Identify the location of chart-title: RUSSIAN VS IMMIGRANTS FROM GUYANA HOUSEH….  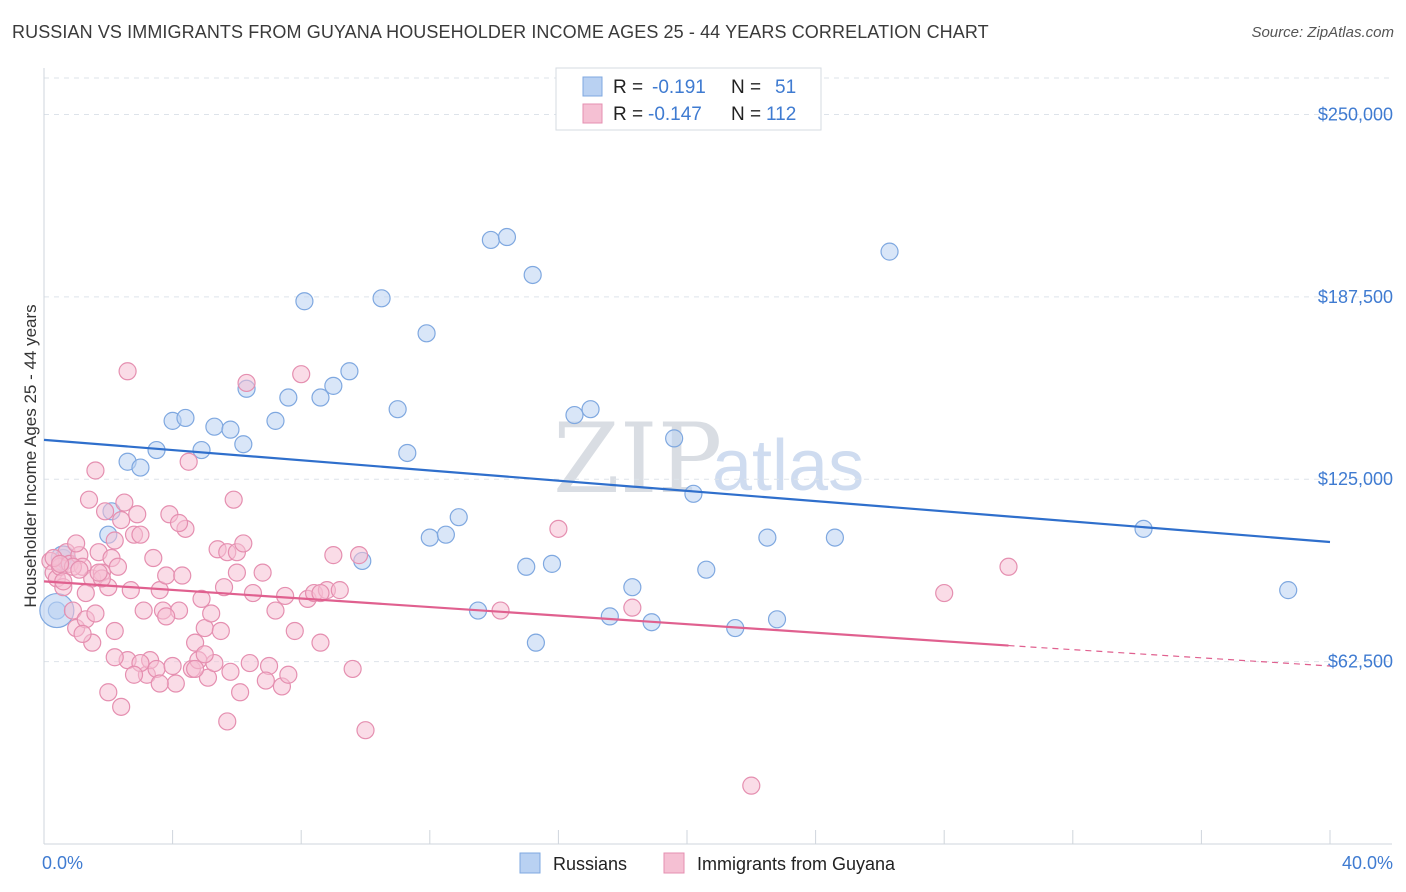
(500, 32).